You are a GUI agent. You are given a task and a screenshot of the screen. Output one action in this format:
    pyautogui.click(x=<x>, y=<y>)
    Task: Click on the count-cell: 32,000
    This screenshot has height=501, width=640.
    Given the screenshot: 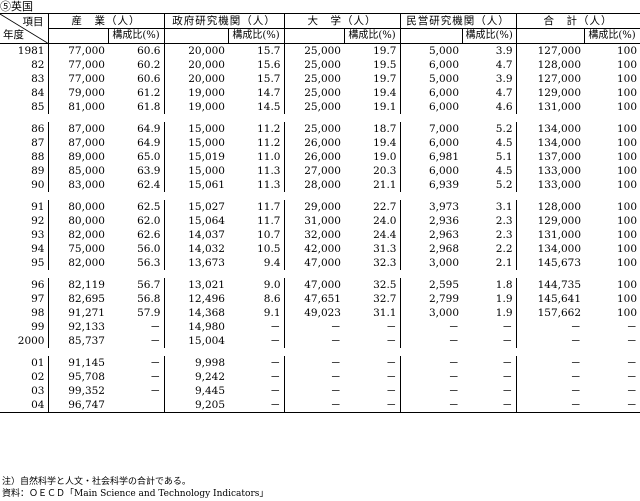 What is the action you would take?
    pyautogui.click(x=313, y=235)
    